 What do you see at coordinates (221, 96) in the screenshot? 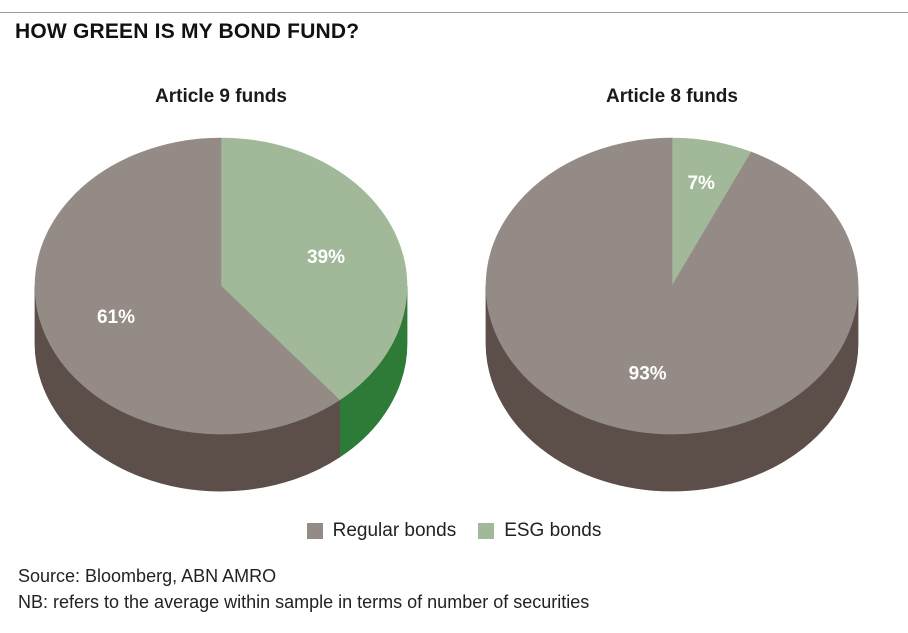
I see `pie-title-1: Article 9 funds` at bounding box center [221, 96].